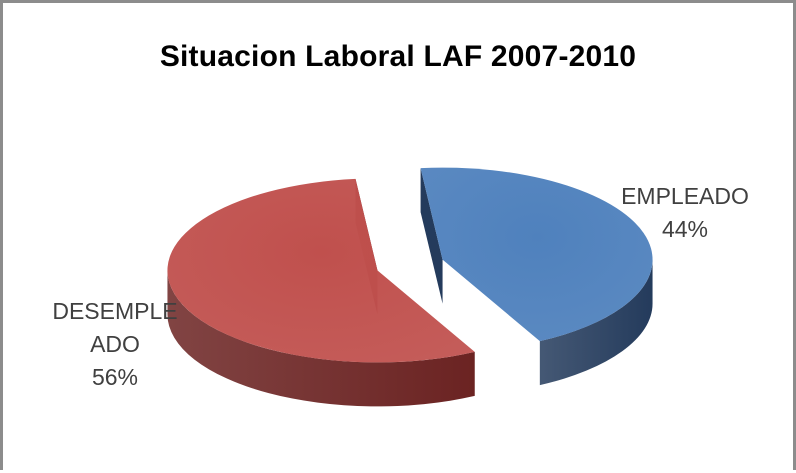 This screenshot has height=473, width=796. Describe the element at coordinates (685, 229) in the screenshot. I see `slice-label-empleado-percent: 44%` at that location.